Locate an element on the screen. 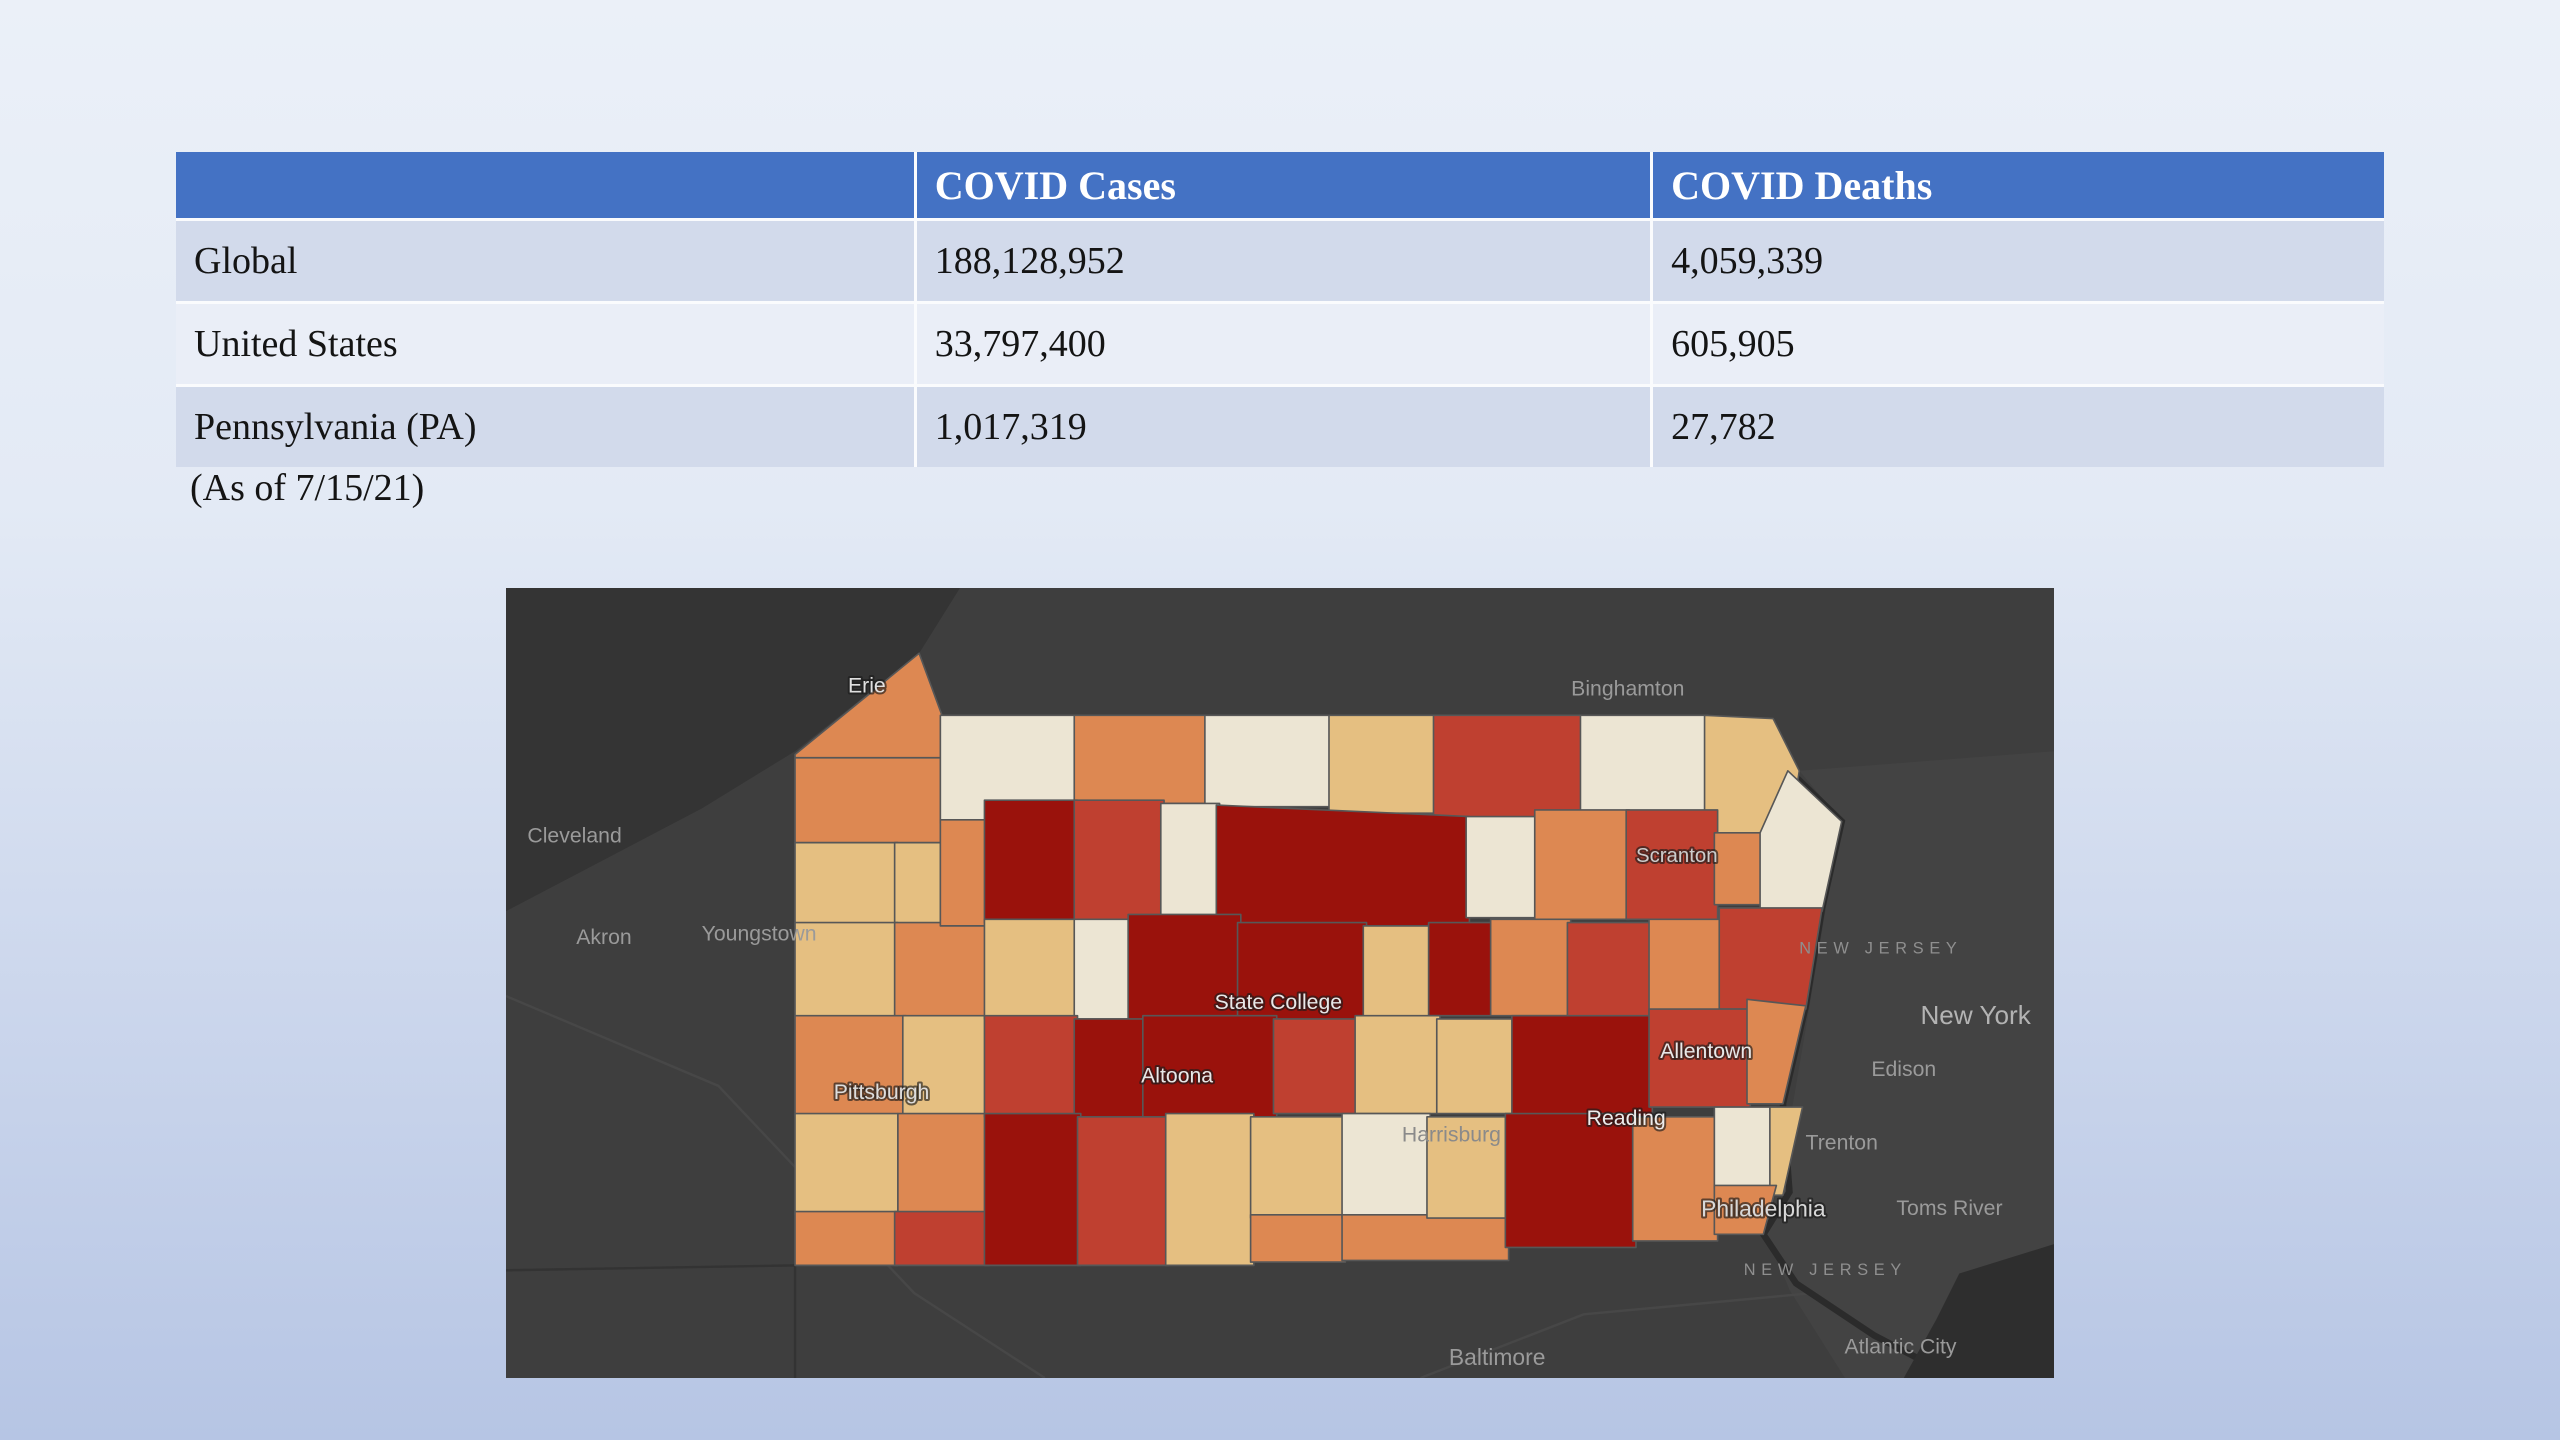 The width and height of the screenshot is (2560, 1440). table-footnote: (As of 7/15/21) is located at coordinates (307, 488).